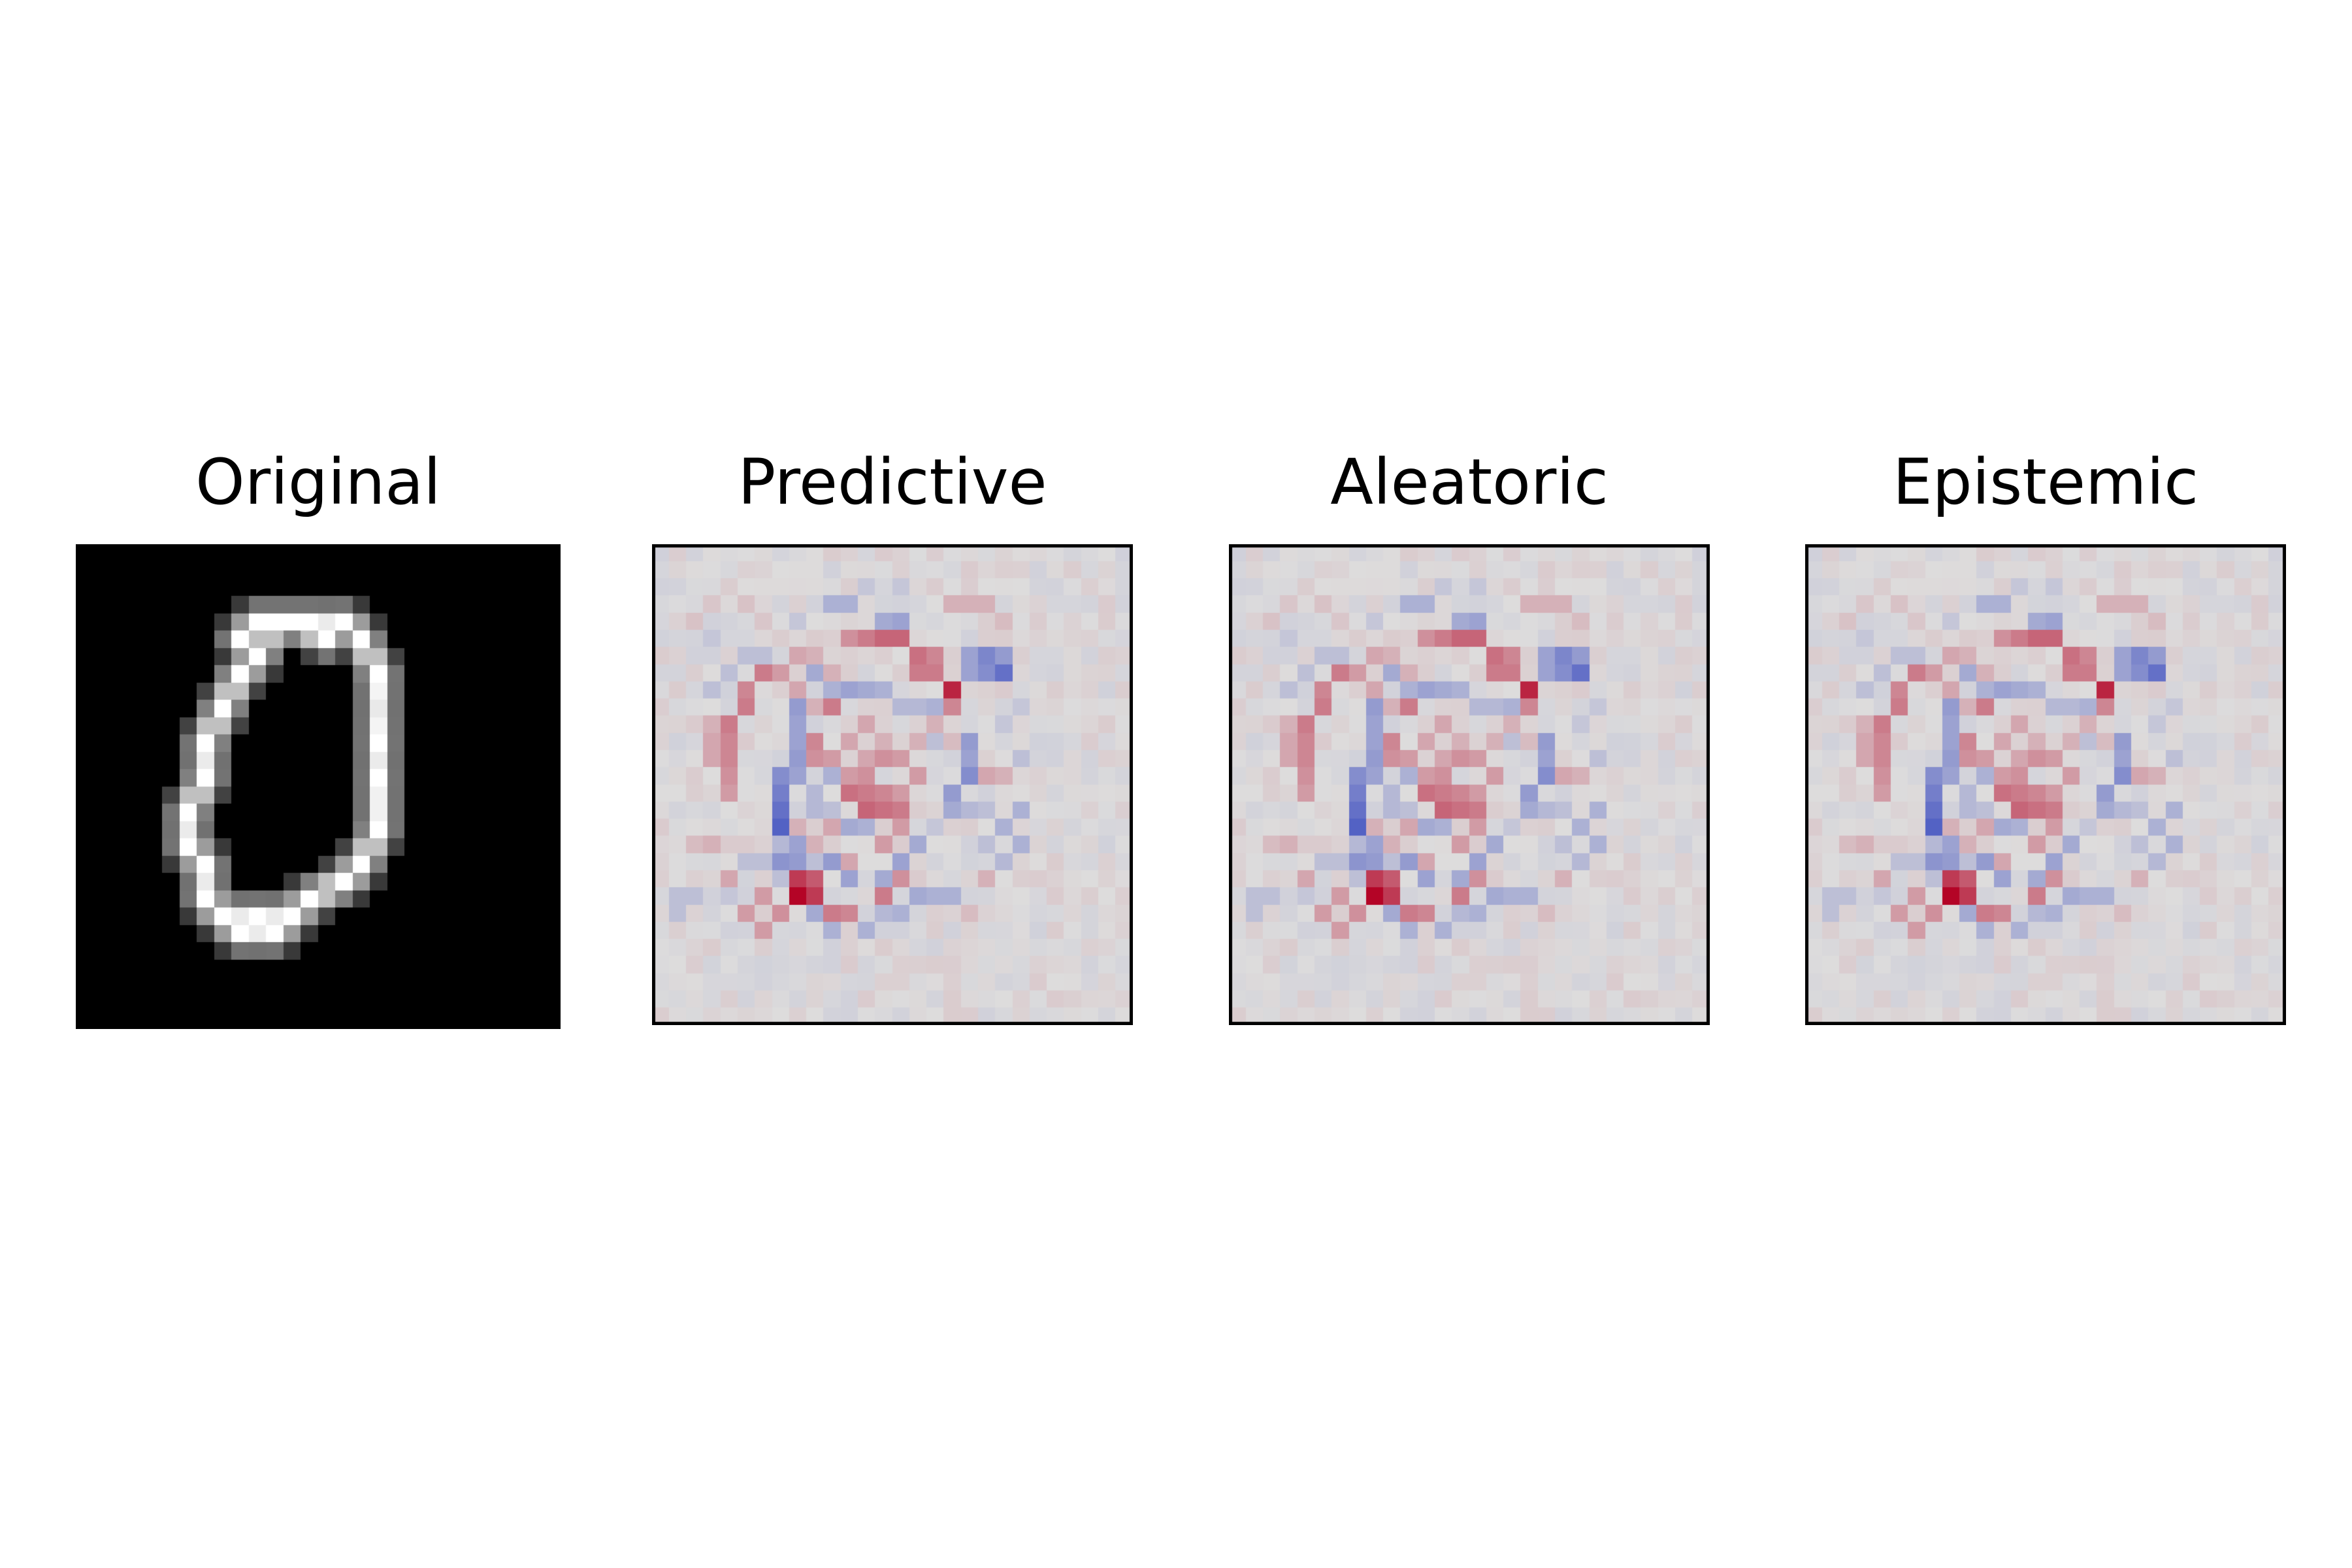 The width and height of the screenshot is (2352, 1568). Describe the element at coordinates (892, 784) in the screenshot. I see `predictive-heatmap` at that location.